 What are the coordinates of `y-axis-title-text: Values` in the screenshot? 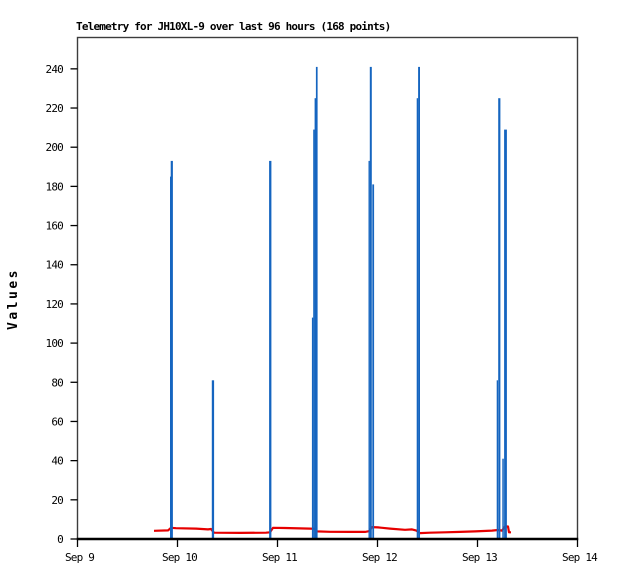 It's located at (13, 299).